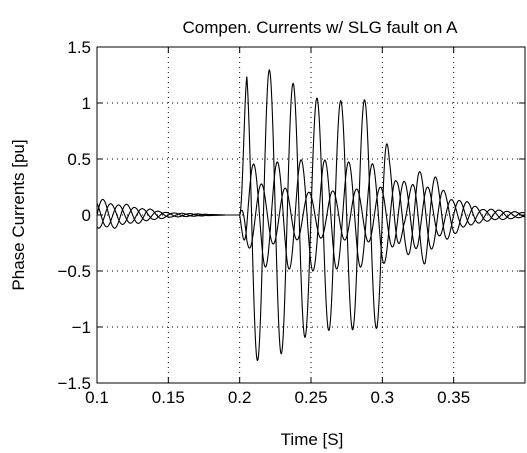 The width and height of the screenshot is (527, 453). Describe the element at coordinates (86, 215) in the screenshot. I see `y-tick-label: 0` at that location.